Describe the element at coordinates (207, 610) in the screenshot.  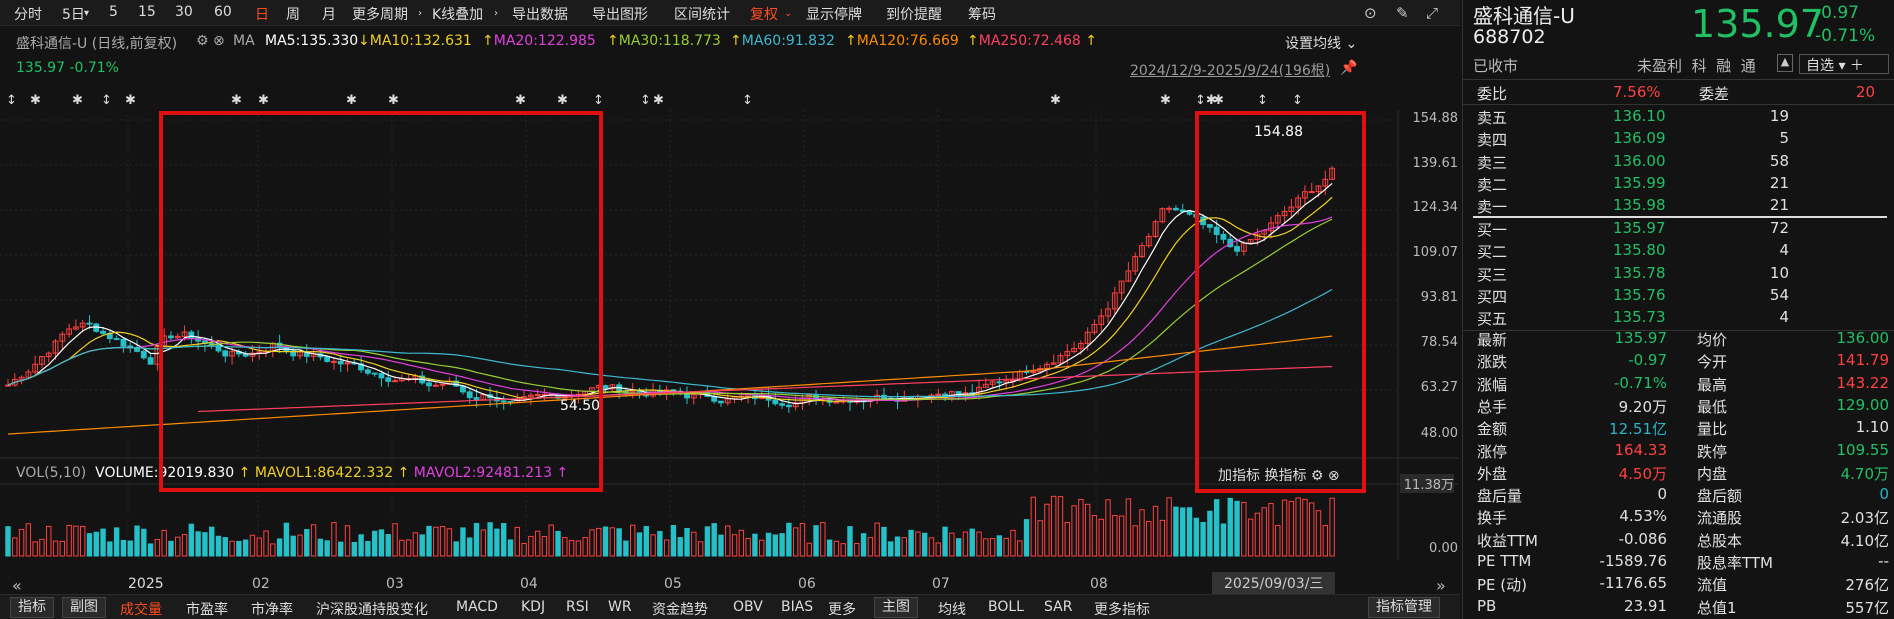
I see `pe-tab: 市盈率` at that location.